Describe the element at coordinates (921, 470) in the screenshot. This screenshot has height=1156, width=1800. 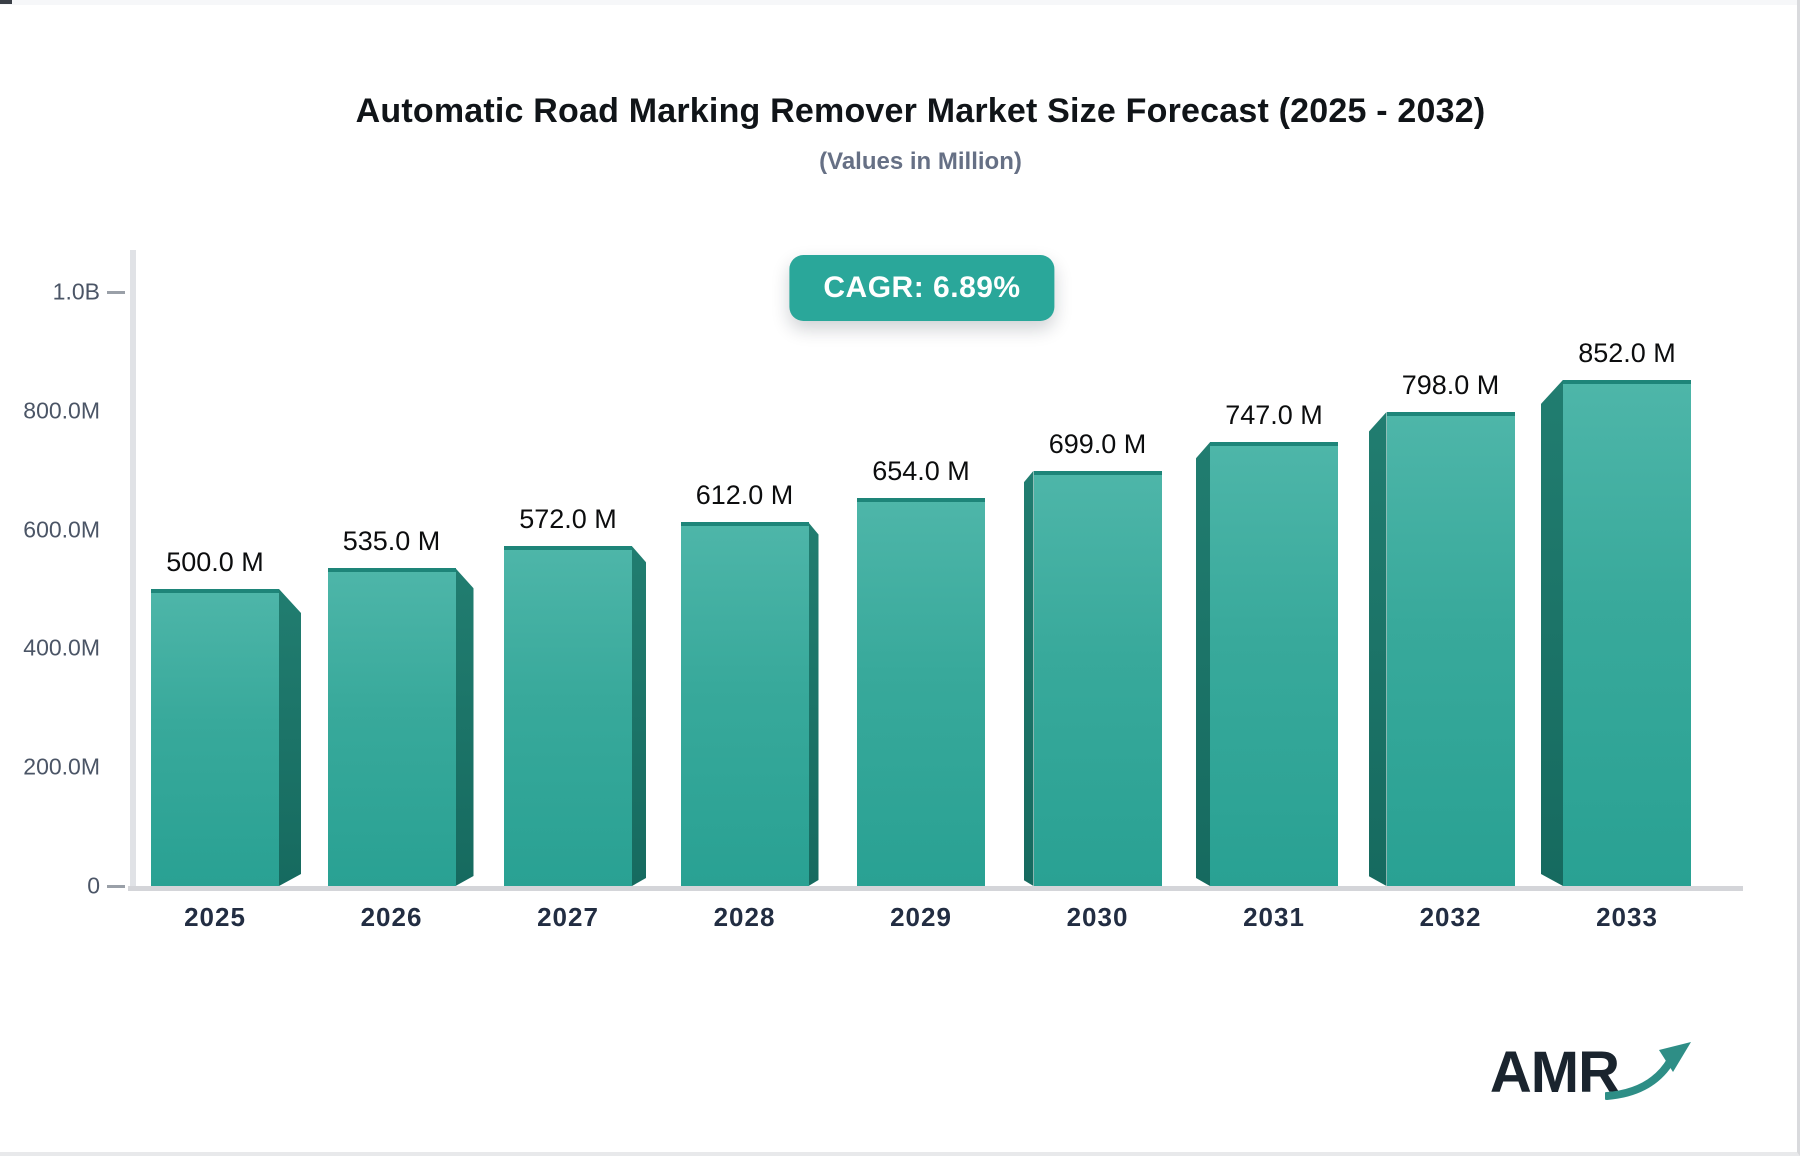
I see `bar-value-label-2029: 654.0 M` at that location.